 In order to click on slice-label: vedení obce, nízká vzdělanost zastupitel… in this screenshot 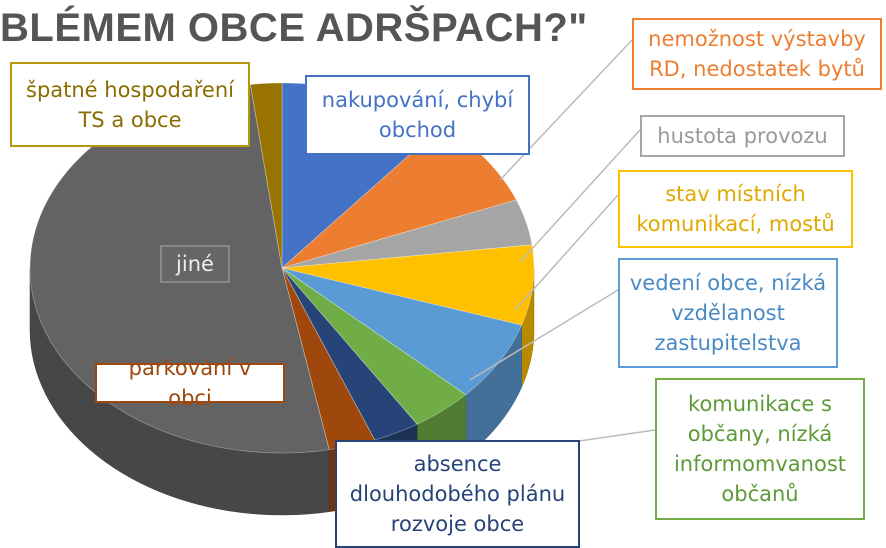, I will do `click(728, 313)`.